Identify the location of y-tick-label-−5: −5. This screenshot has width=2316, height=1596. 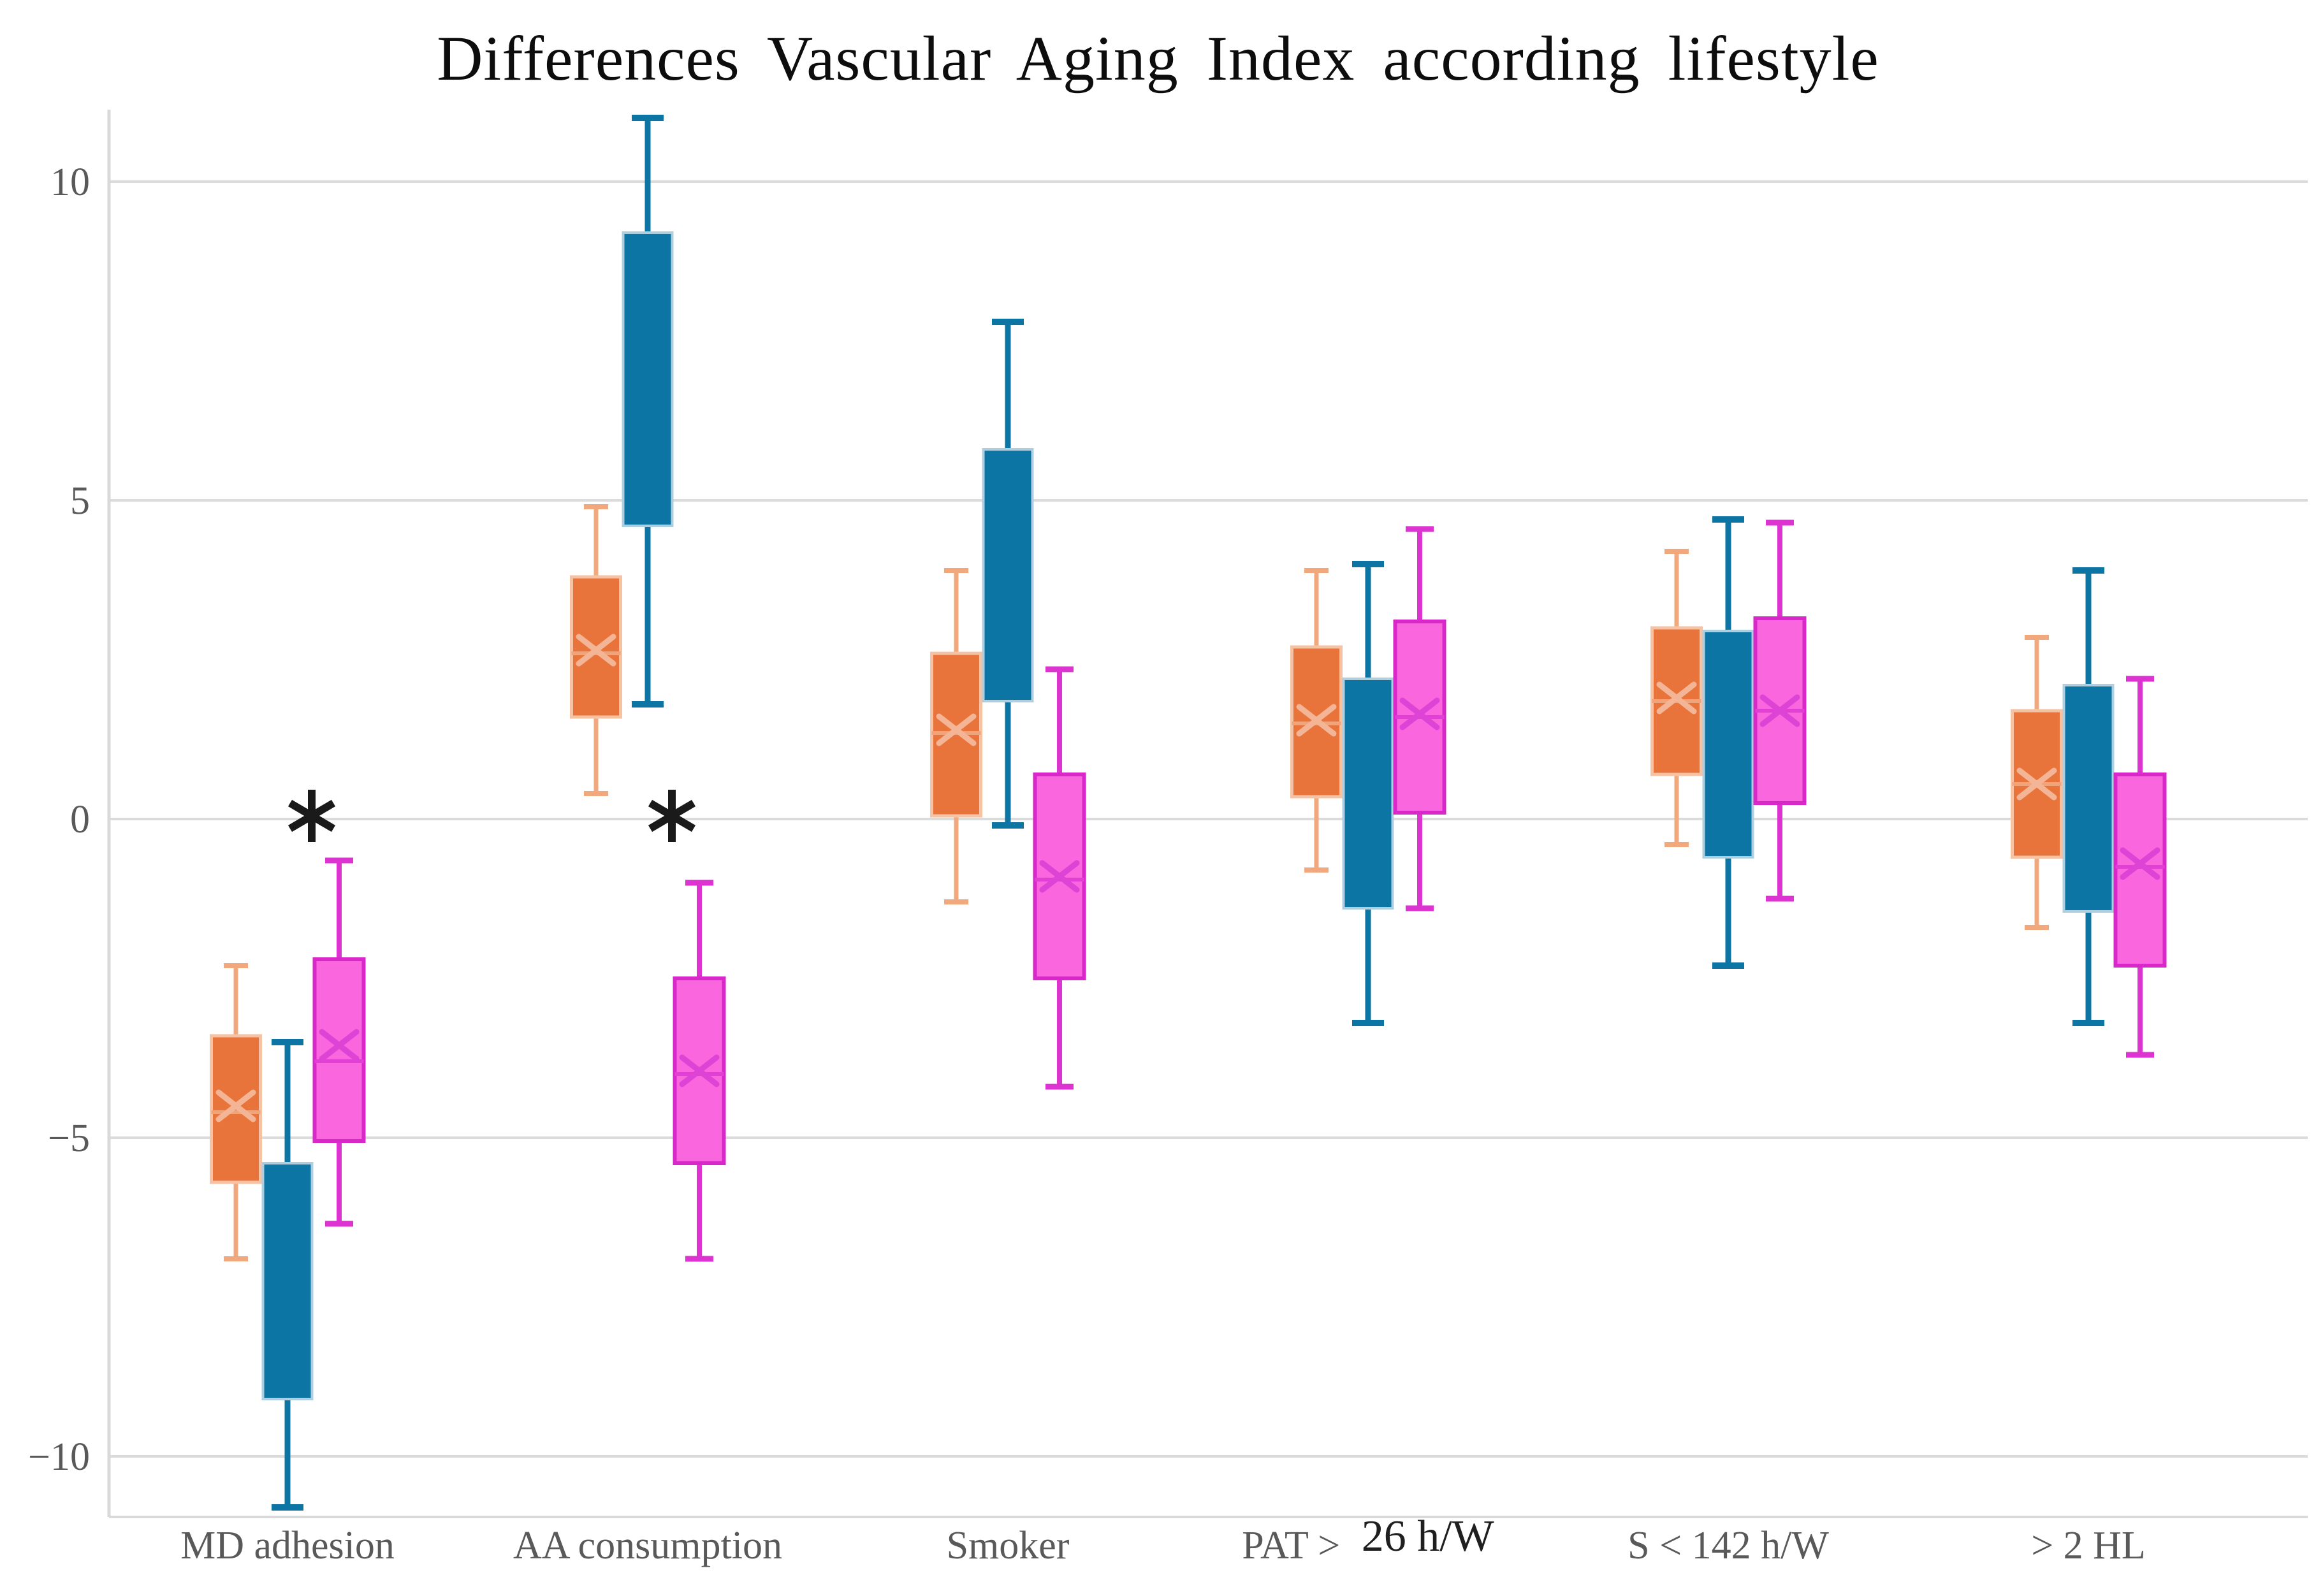
(69, 1138).